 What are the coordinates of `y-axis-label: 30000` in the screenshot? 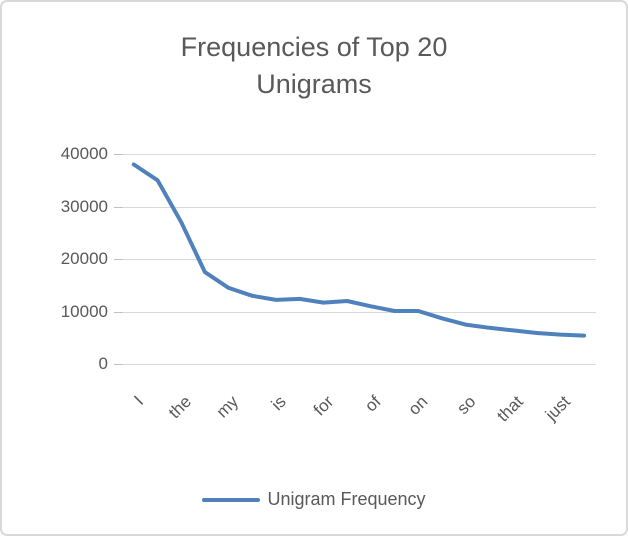 It's located at (84, 206).